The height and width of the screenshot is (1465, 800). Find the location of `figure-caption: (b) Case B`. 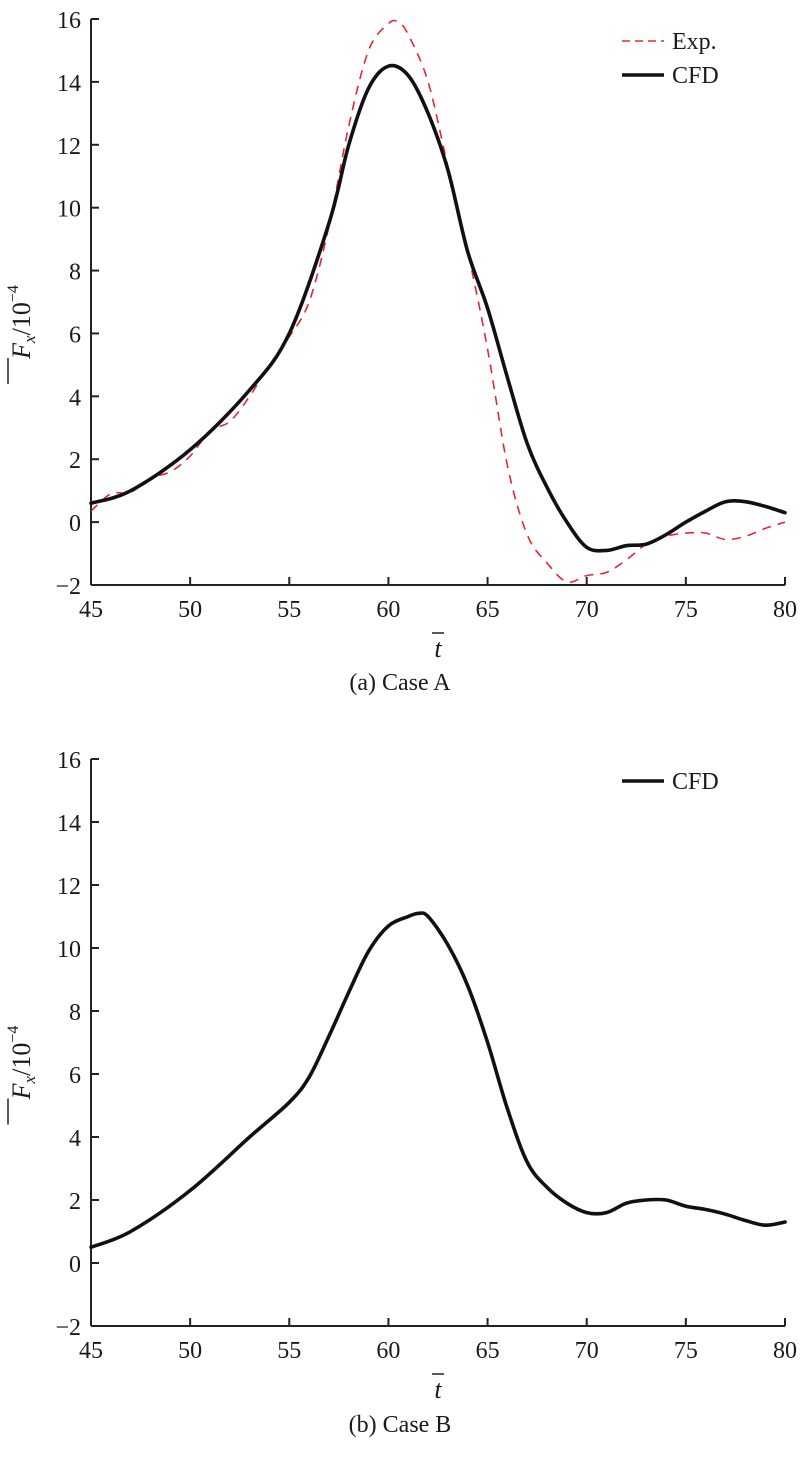

figure-caption: (b) Case B is located at coordinates (400, 1425).